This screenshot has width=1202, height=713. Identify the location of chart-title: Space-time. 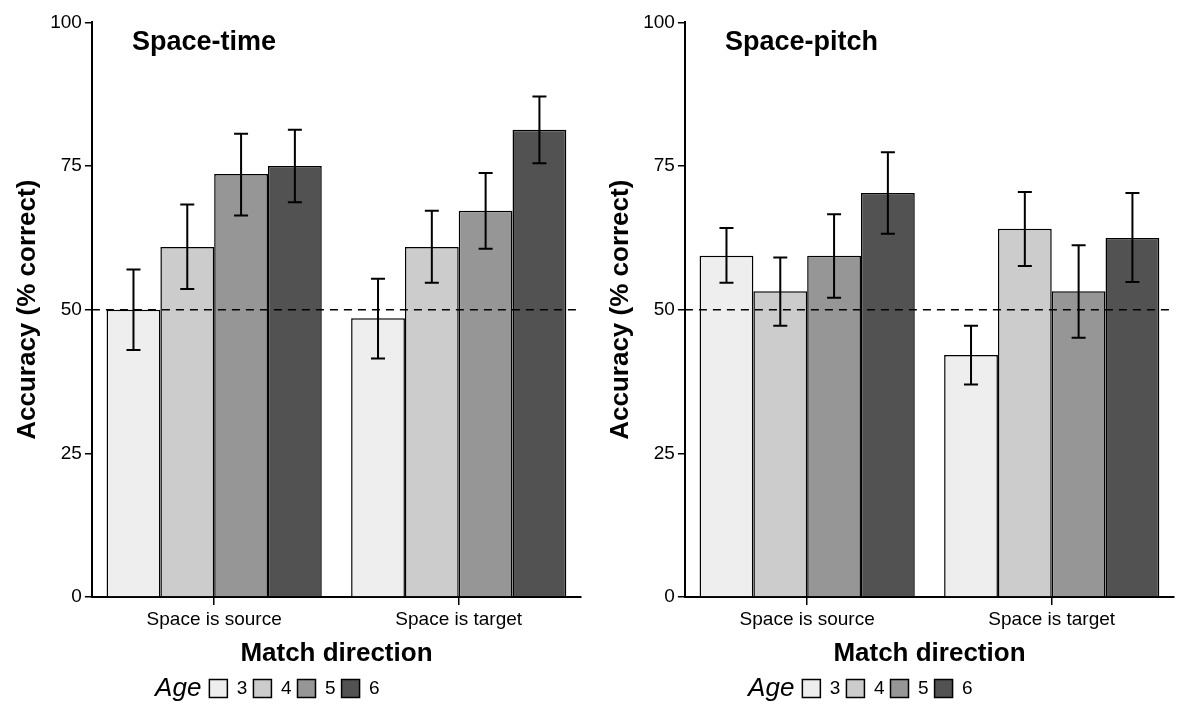
(203, 40).